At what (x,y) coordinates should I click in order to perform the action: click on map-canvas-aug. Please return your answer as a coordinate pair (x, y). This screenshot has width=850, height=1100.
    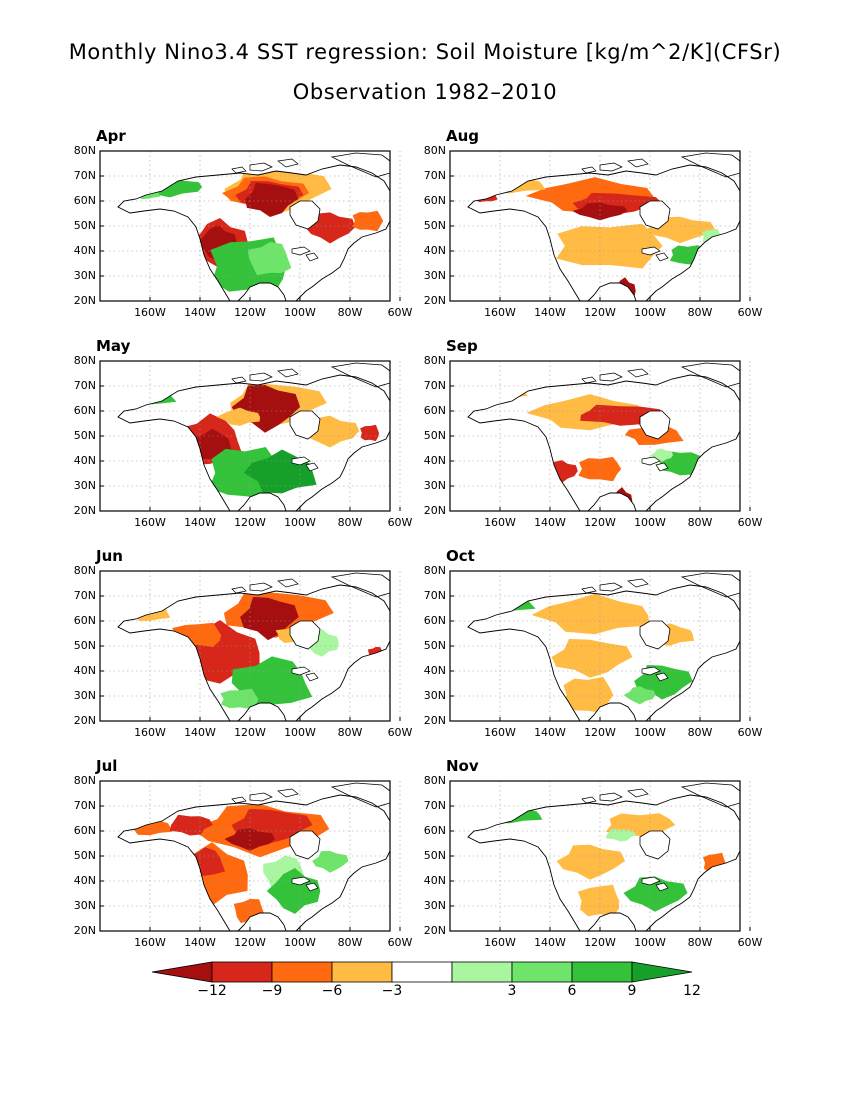
    Looking at the image, I should click on (600, 226).